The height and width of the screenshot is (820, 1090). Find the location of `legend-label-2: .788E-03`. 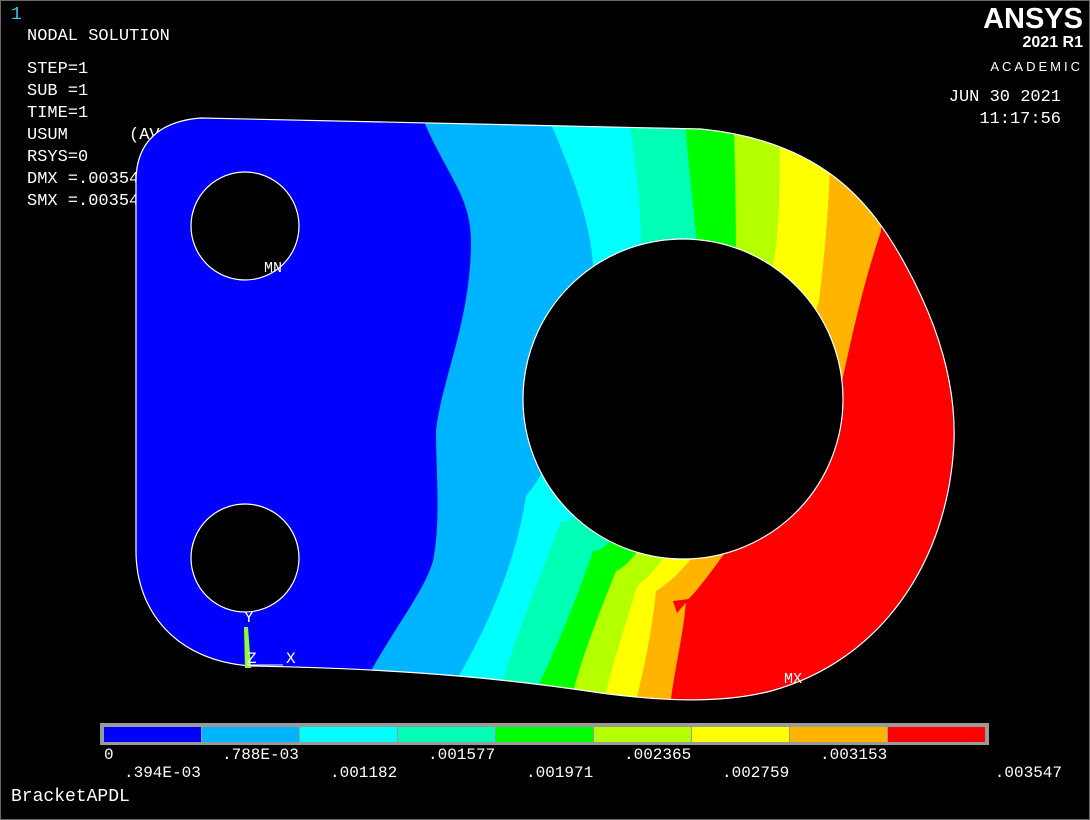

legend-label-2: .788E-03 is located at coordinates (260, 755).